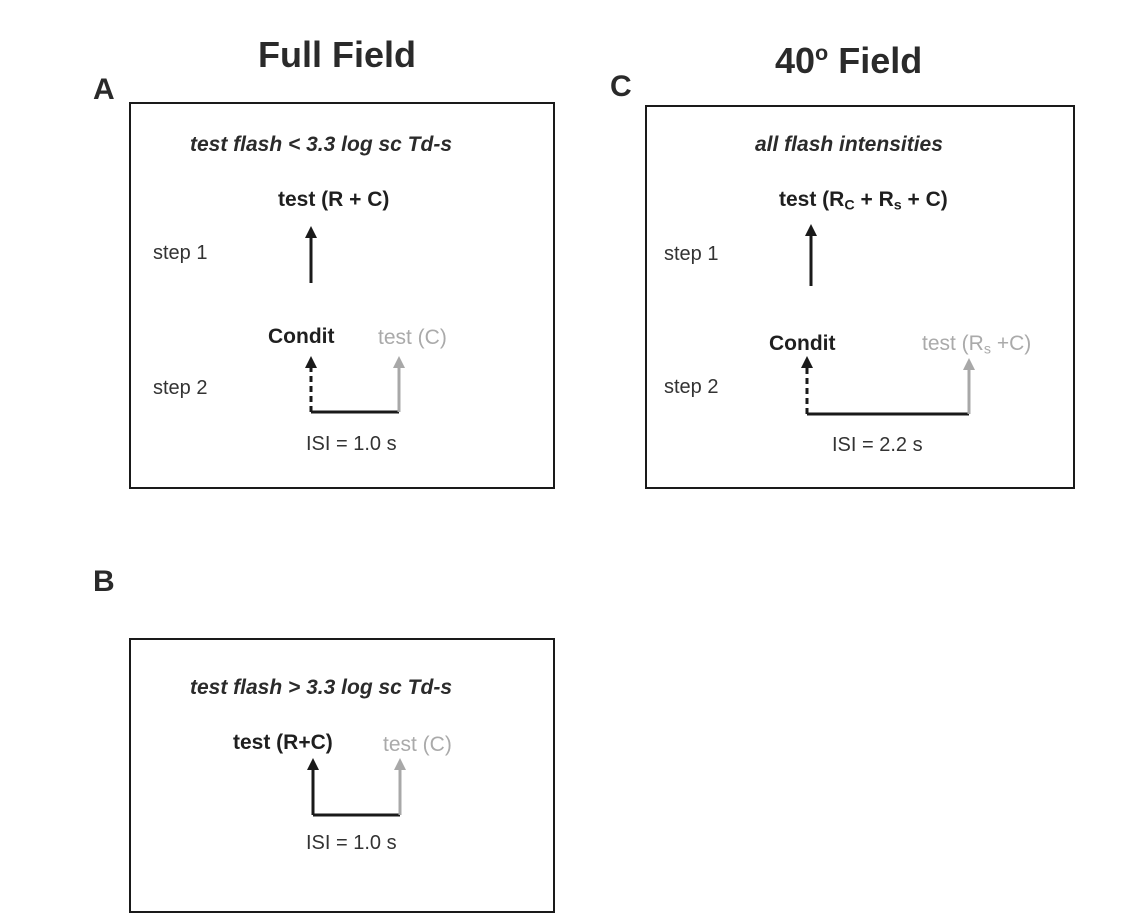 This screenshot has width=1135, height=913. I want to click on panel-a-condit-label: Condit, so click(301, 336).